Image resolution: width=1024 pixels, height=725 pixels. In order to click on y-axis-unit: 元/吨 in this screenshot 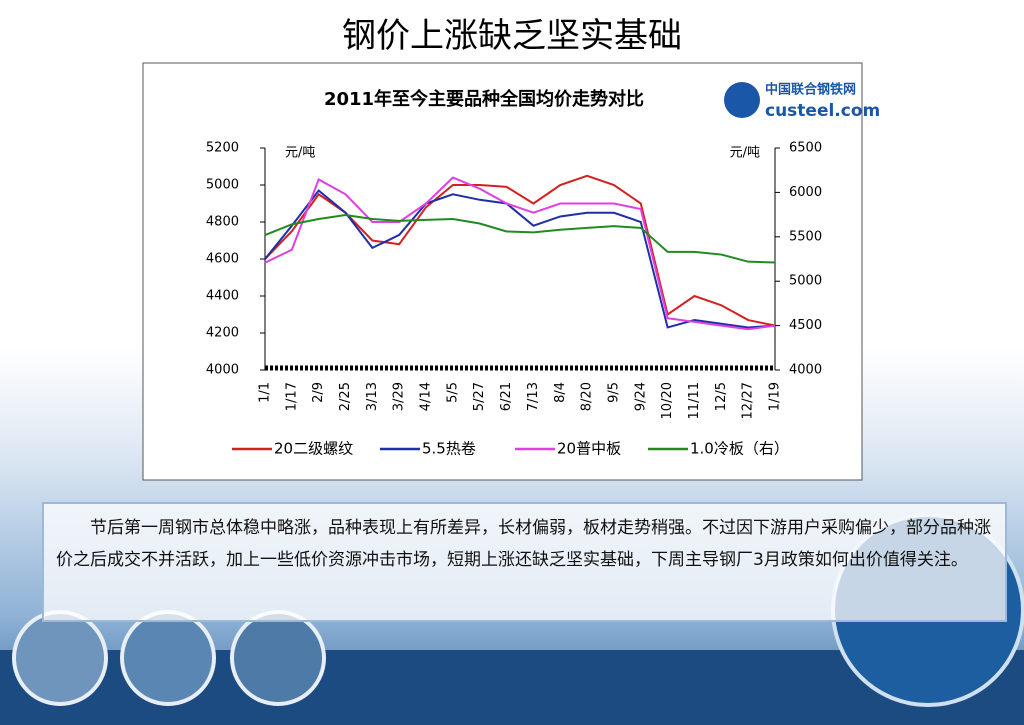, I will do `click(300, 153)`.